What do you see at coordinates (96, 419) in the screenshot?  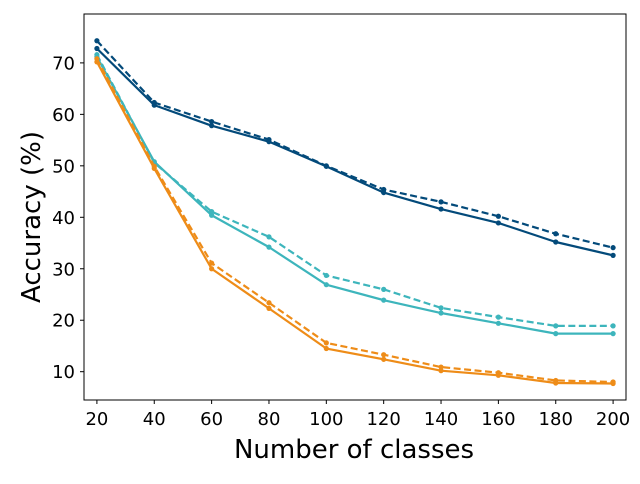 I see `x-tick-label: 20` at bounding box center [96, 419].